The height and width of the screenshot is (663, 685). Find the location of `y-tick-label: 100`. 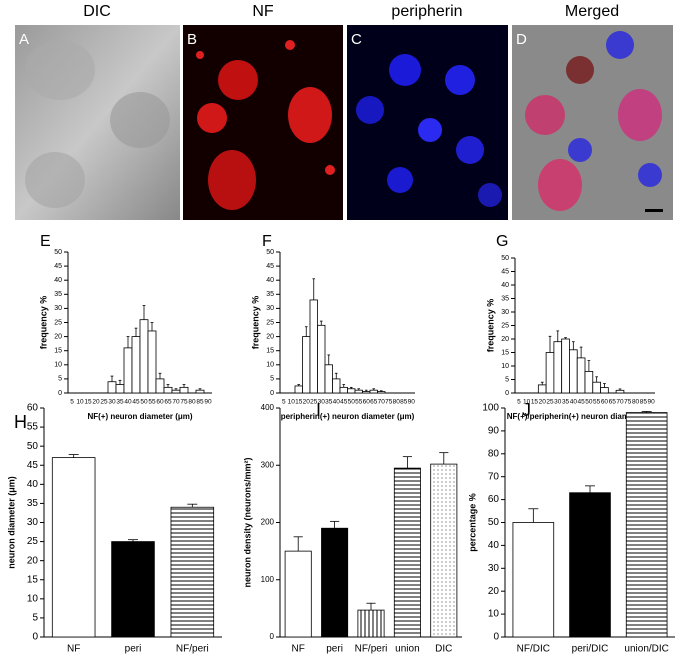

y-tick-label: 100 is located at coordinates (490, 408).